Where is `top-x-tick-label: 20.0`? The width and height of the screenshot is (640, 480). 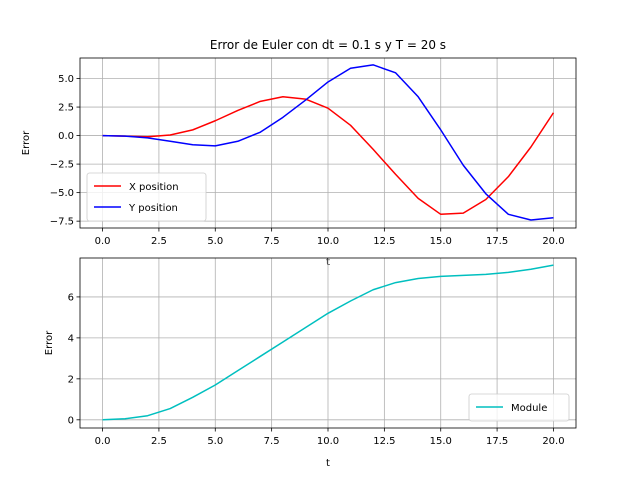 top-x-tick-label: 20.0 is located at coordinates (553, 241).